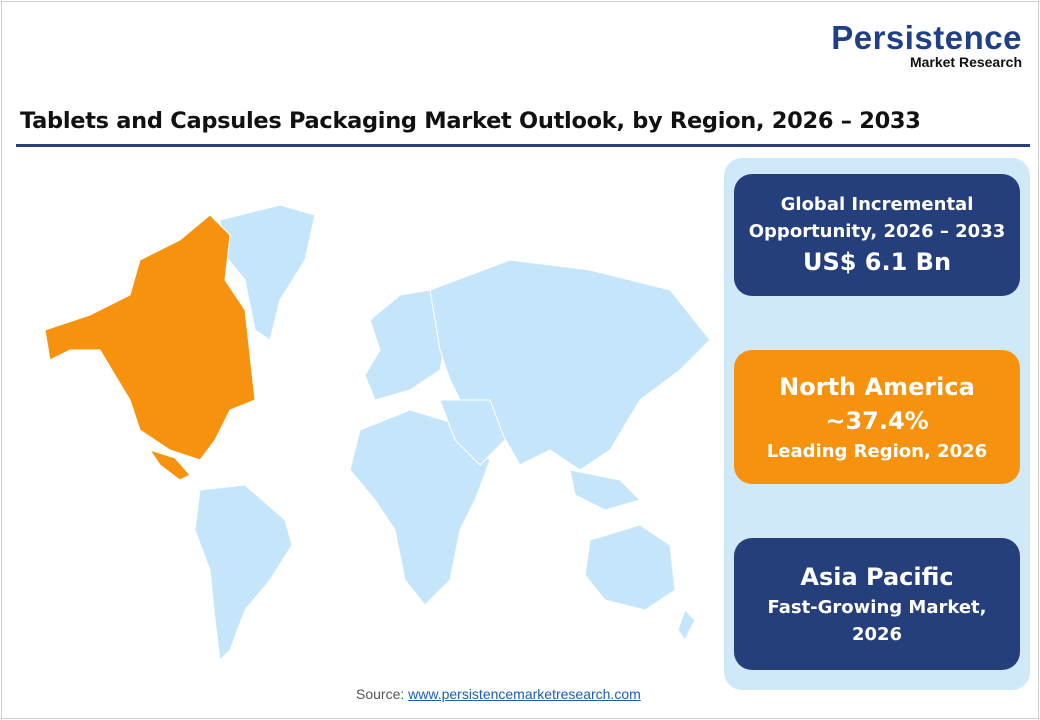  Describe the element at coordinates (877, 420) in the screenshot. I see `card-value: ~37.4%` at that location.